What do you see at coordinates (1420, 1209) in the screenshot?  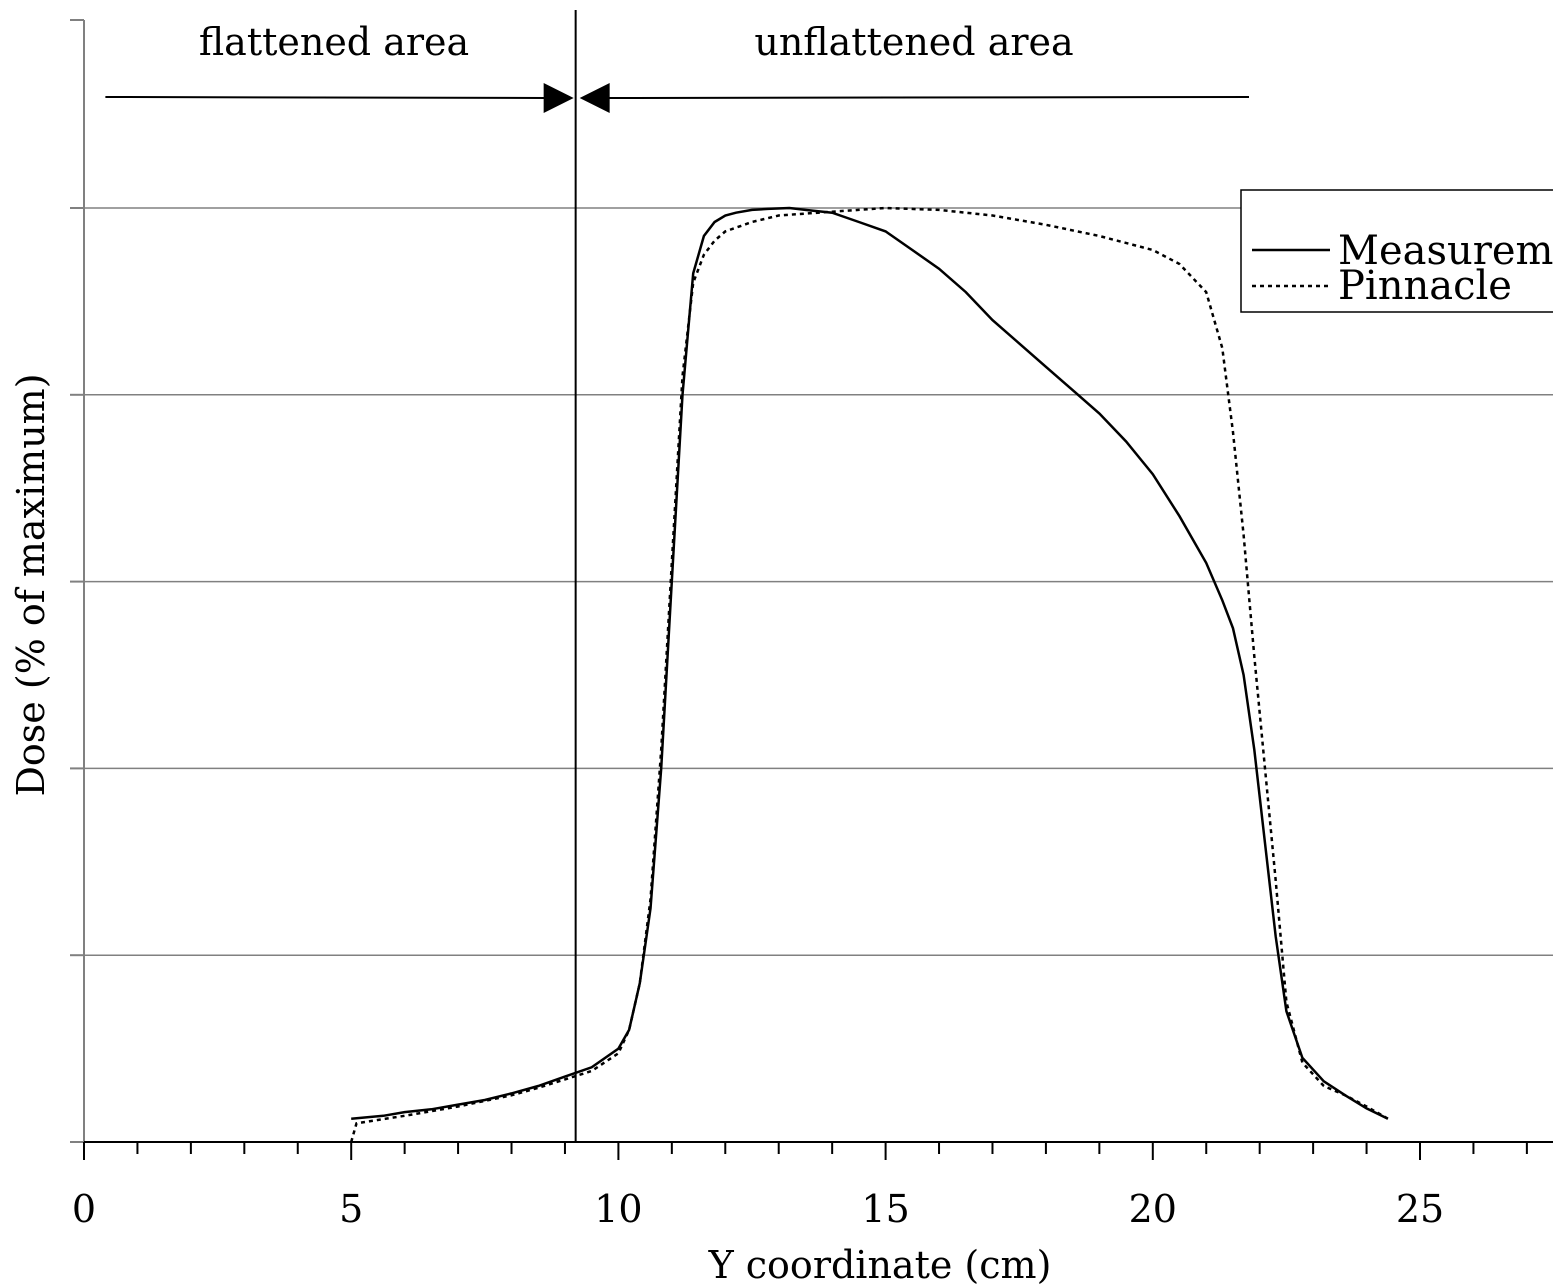 I see `x-tick-label-25: 25` at bounding box center [1420, 1209].